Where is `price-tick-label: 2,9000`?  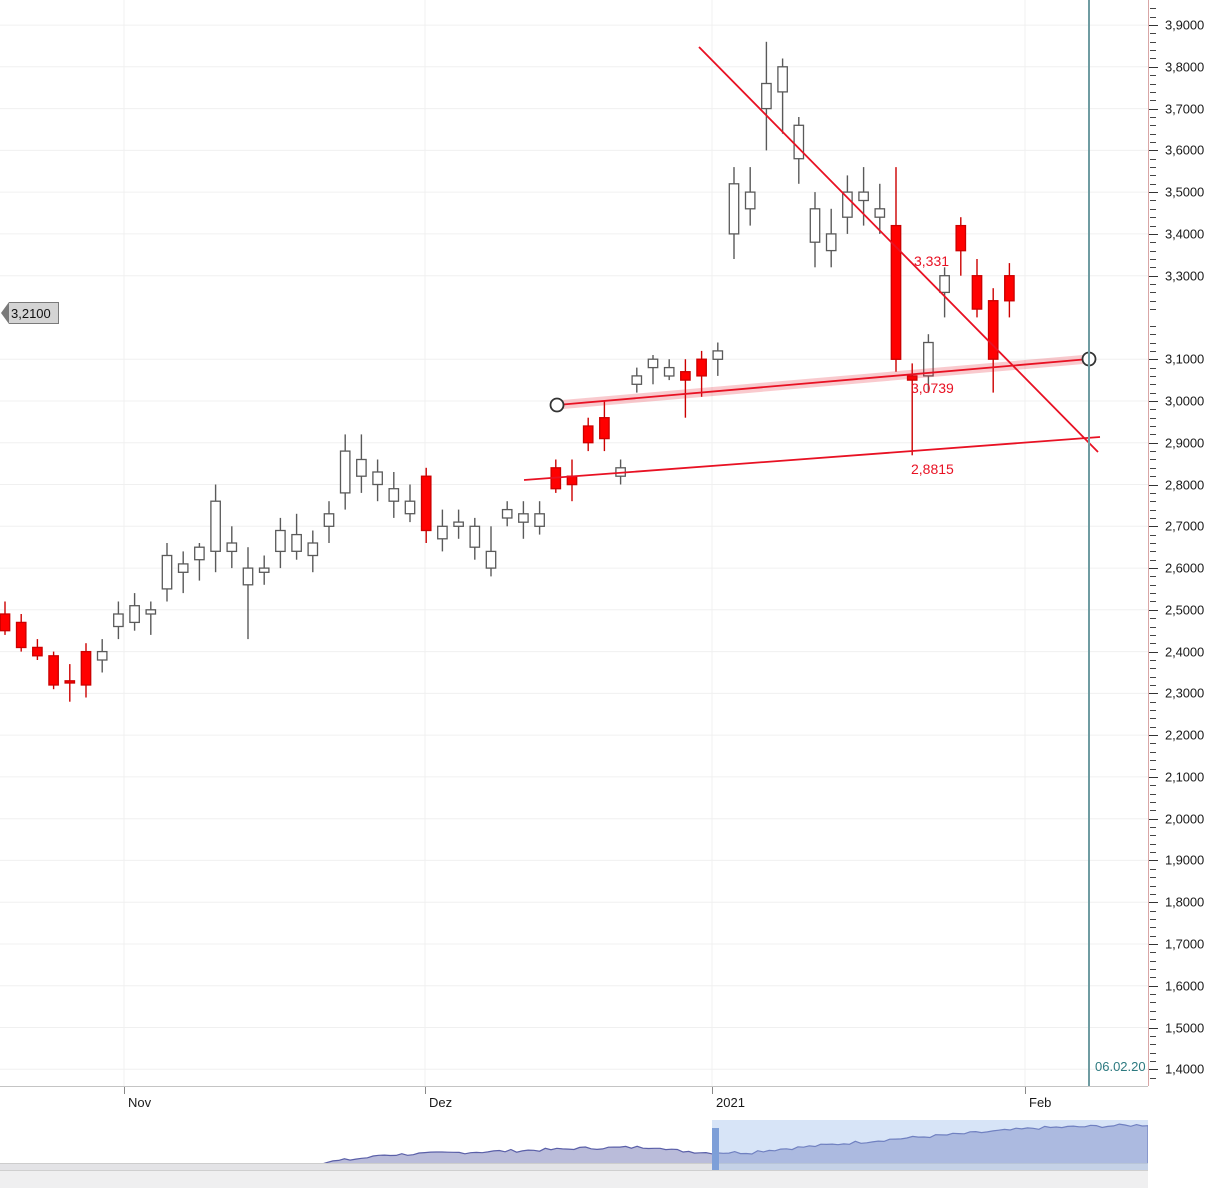
price-tick-label: 2,9000 is located at coordinates (1185, 443).